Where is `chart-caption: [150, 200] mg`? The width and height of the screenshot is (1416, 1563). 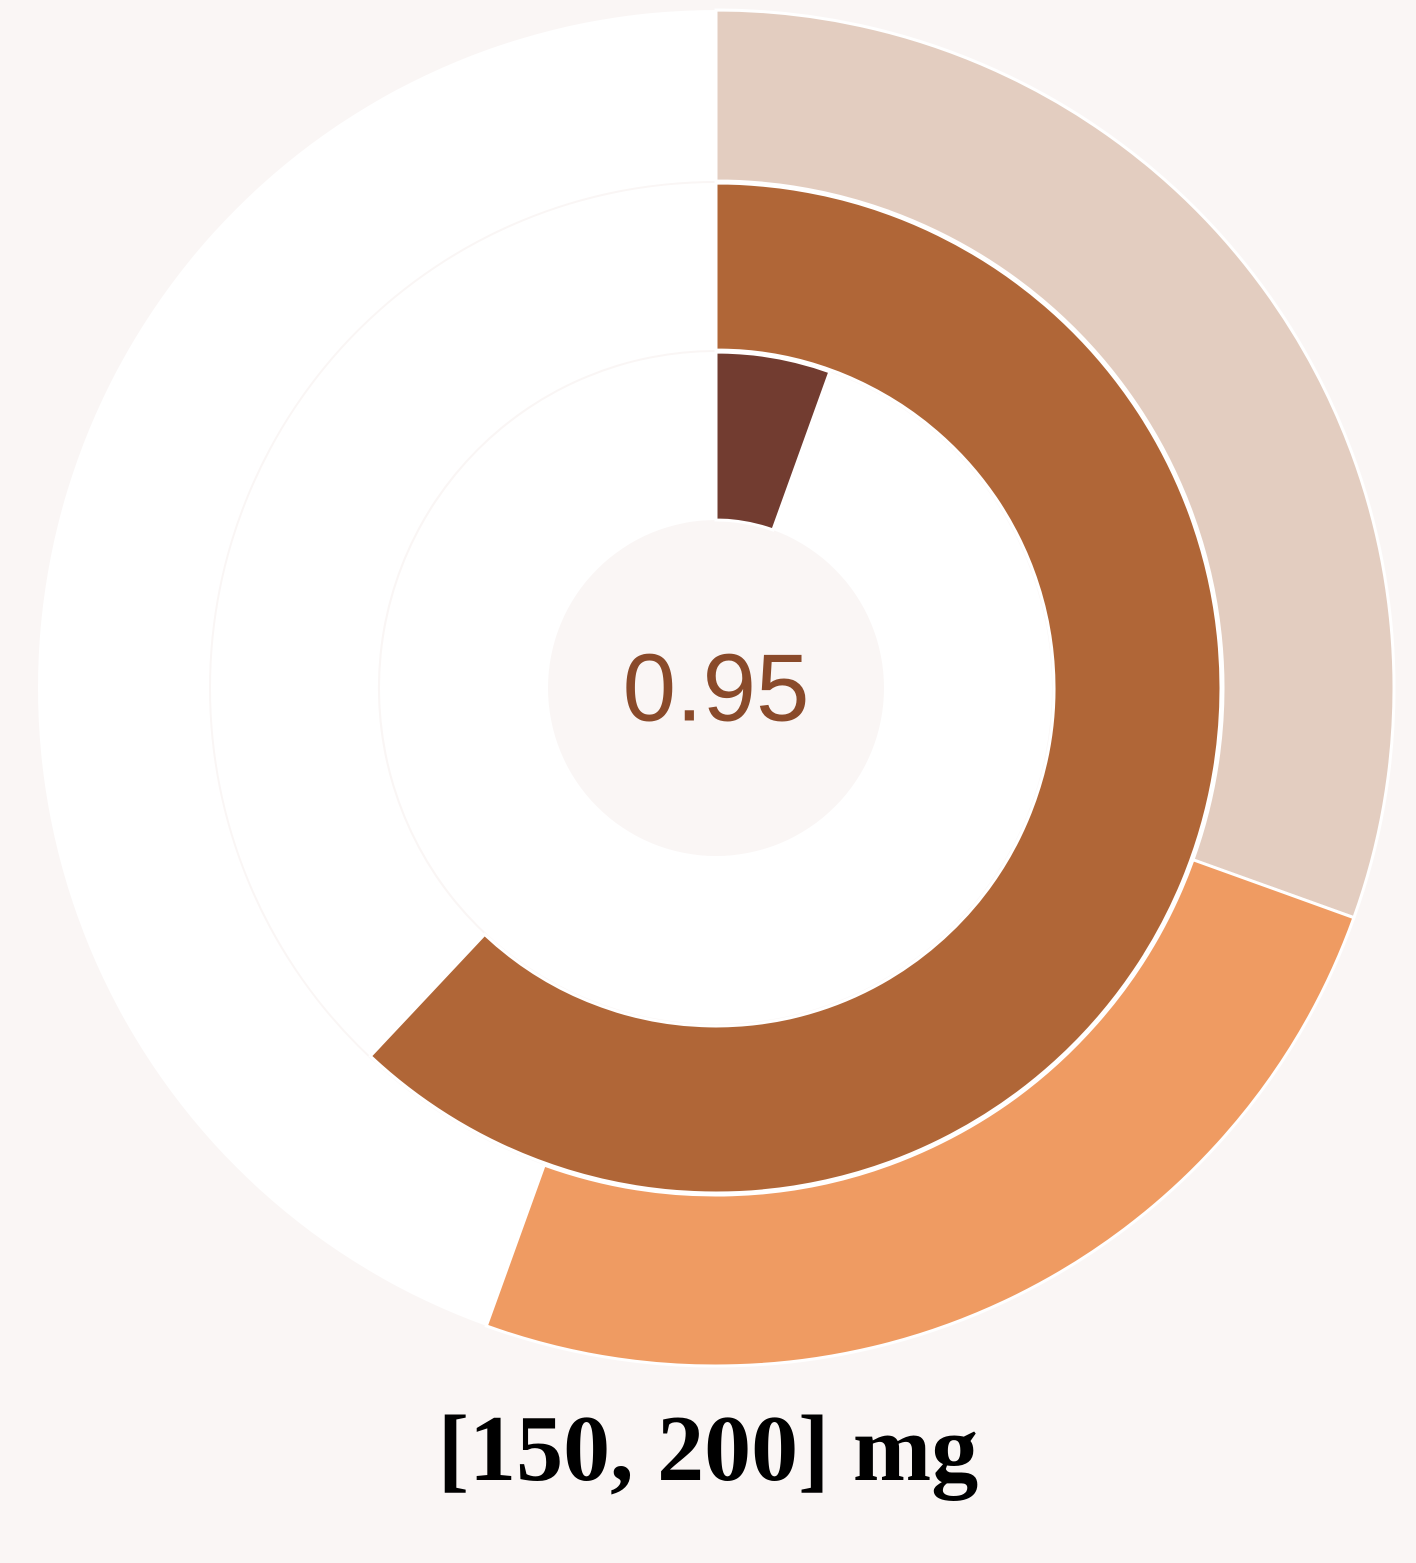
chart-caption: [150, 200] mg is located at coordinates (708, 1449).